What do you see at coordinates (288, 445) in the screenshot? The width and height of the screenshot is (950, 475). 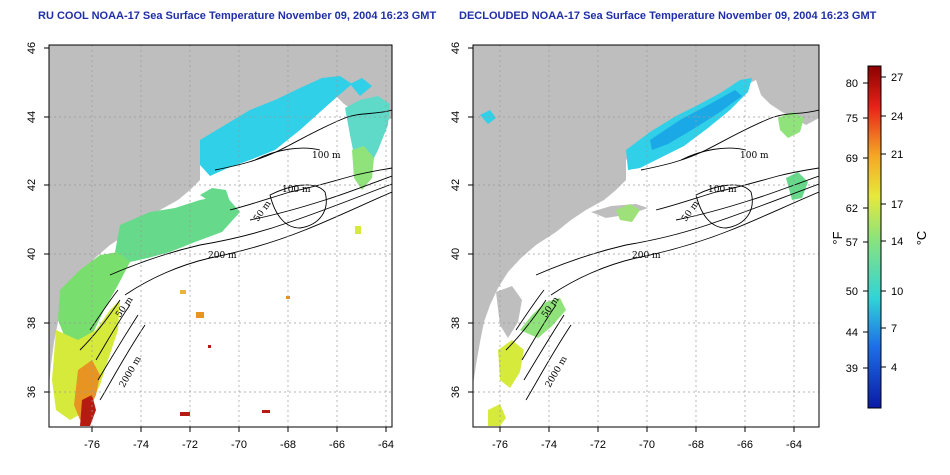 I see `left-lon-tick-label: -68` at bounding box center [288, 445].